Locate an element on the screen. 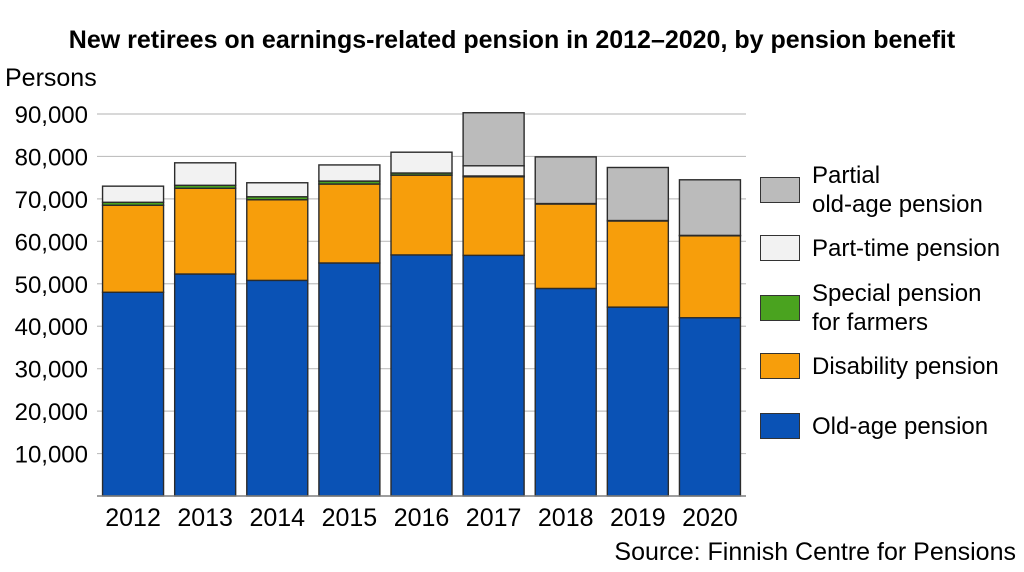  x-tick-label: 2016 is located at coordinates (422, 518).